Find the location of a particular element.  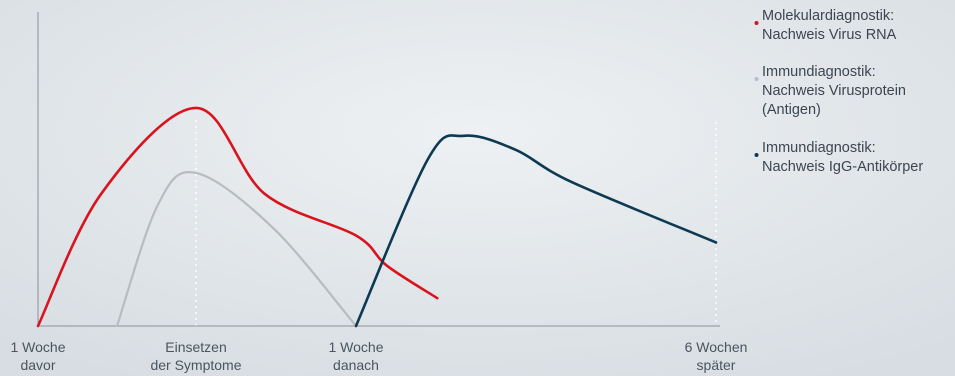

legend-item-virus-rna: Molekulardiagnostik: Nachweis Virus RNA is located at coordinates (825, 25).